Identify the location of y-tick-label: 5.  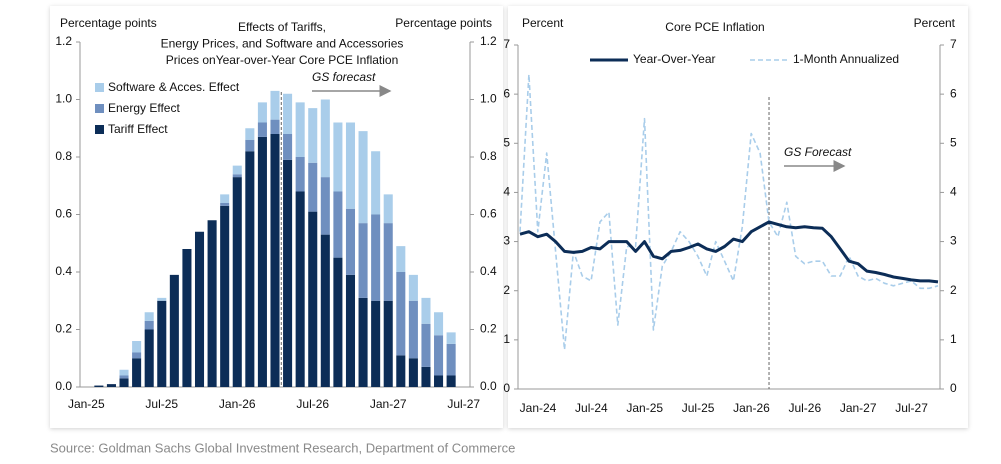
(506, 142).